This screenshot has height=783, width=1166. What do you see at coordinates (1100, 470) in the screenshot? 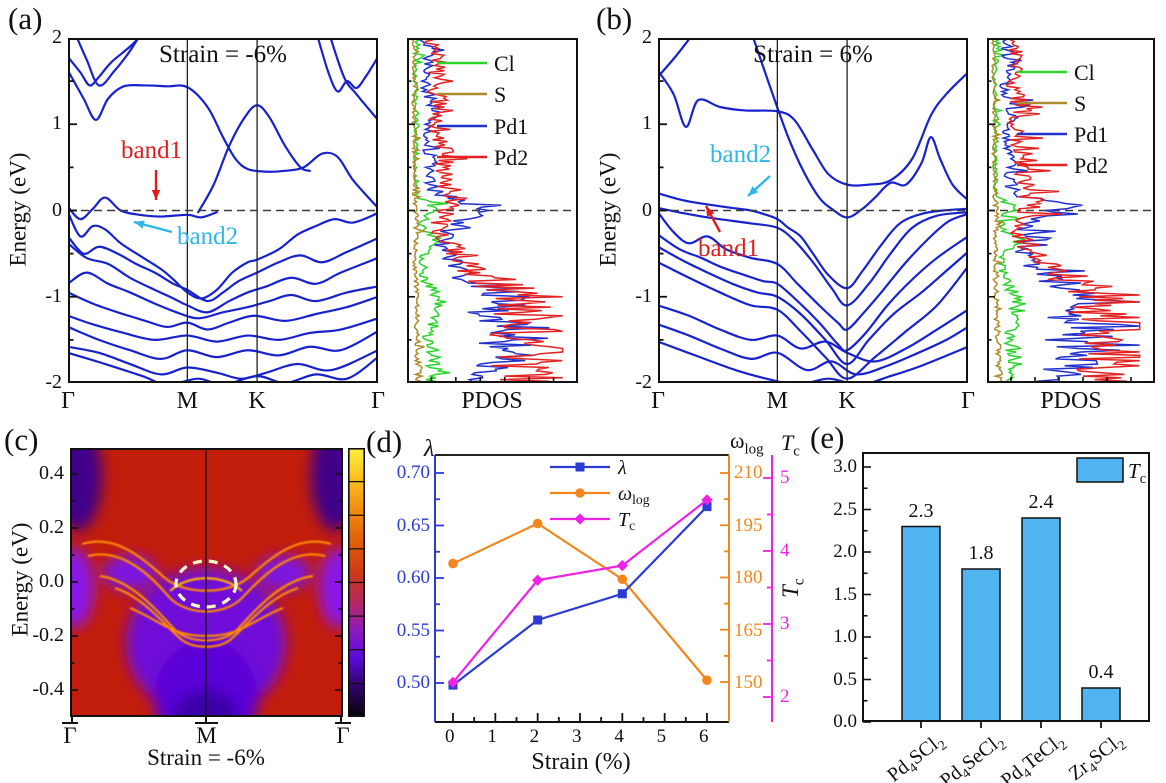
I see `legend-swatch-tc` at bounding box center [1100, 470].